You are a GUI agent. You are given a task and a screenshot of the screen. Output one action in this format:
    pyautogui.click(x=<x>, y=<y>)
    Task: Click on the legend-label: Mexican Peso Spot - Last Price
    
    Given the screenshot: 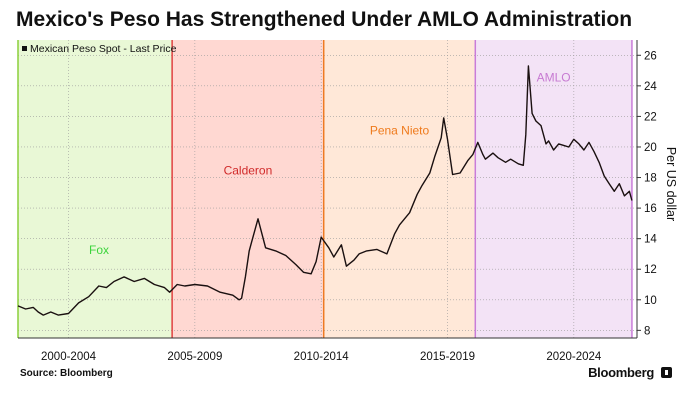 What is the action you would take?
    pyautogui.click(x=103, y=49)
    